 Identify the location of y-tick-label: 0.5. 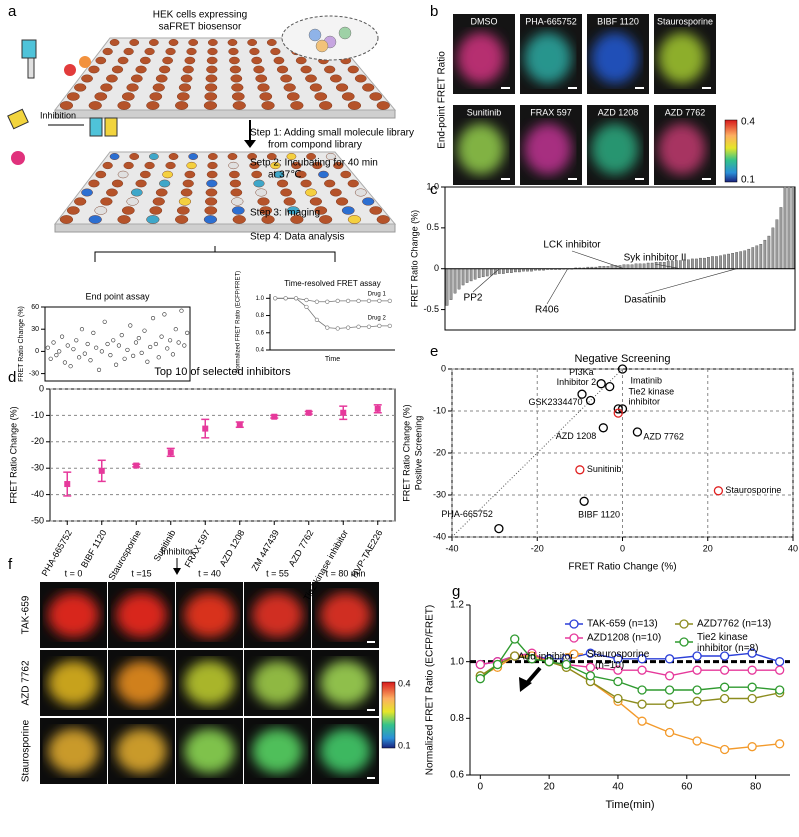
(432, 227).